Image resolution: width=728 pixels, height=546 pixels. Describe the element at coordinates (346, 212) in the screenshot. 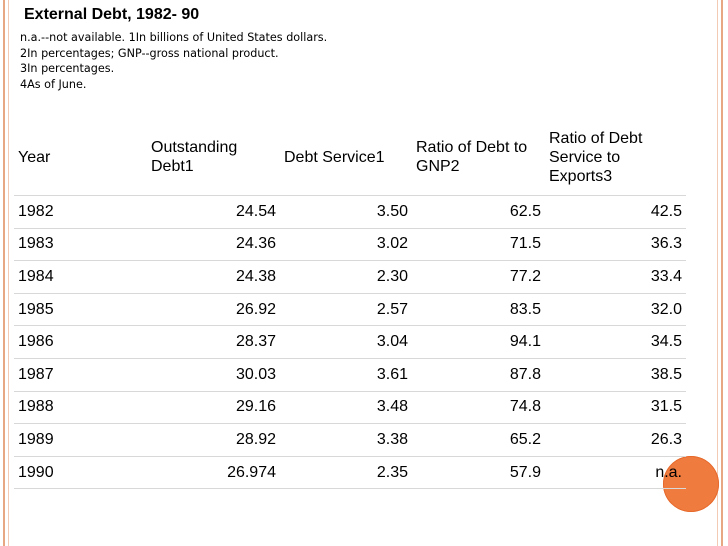

I see `cell-debt-service: 3.50` at that location.